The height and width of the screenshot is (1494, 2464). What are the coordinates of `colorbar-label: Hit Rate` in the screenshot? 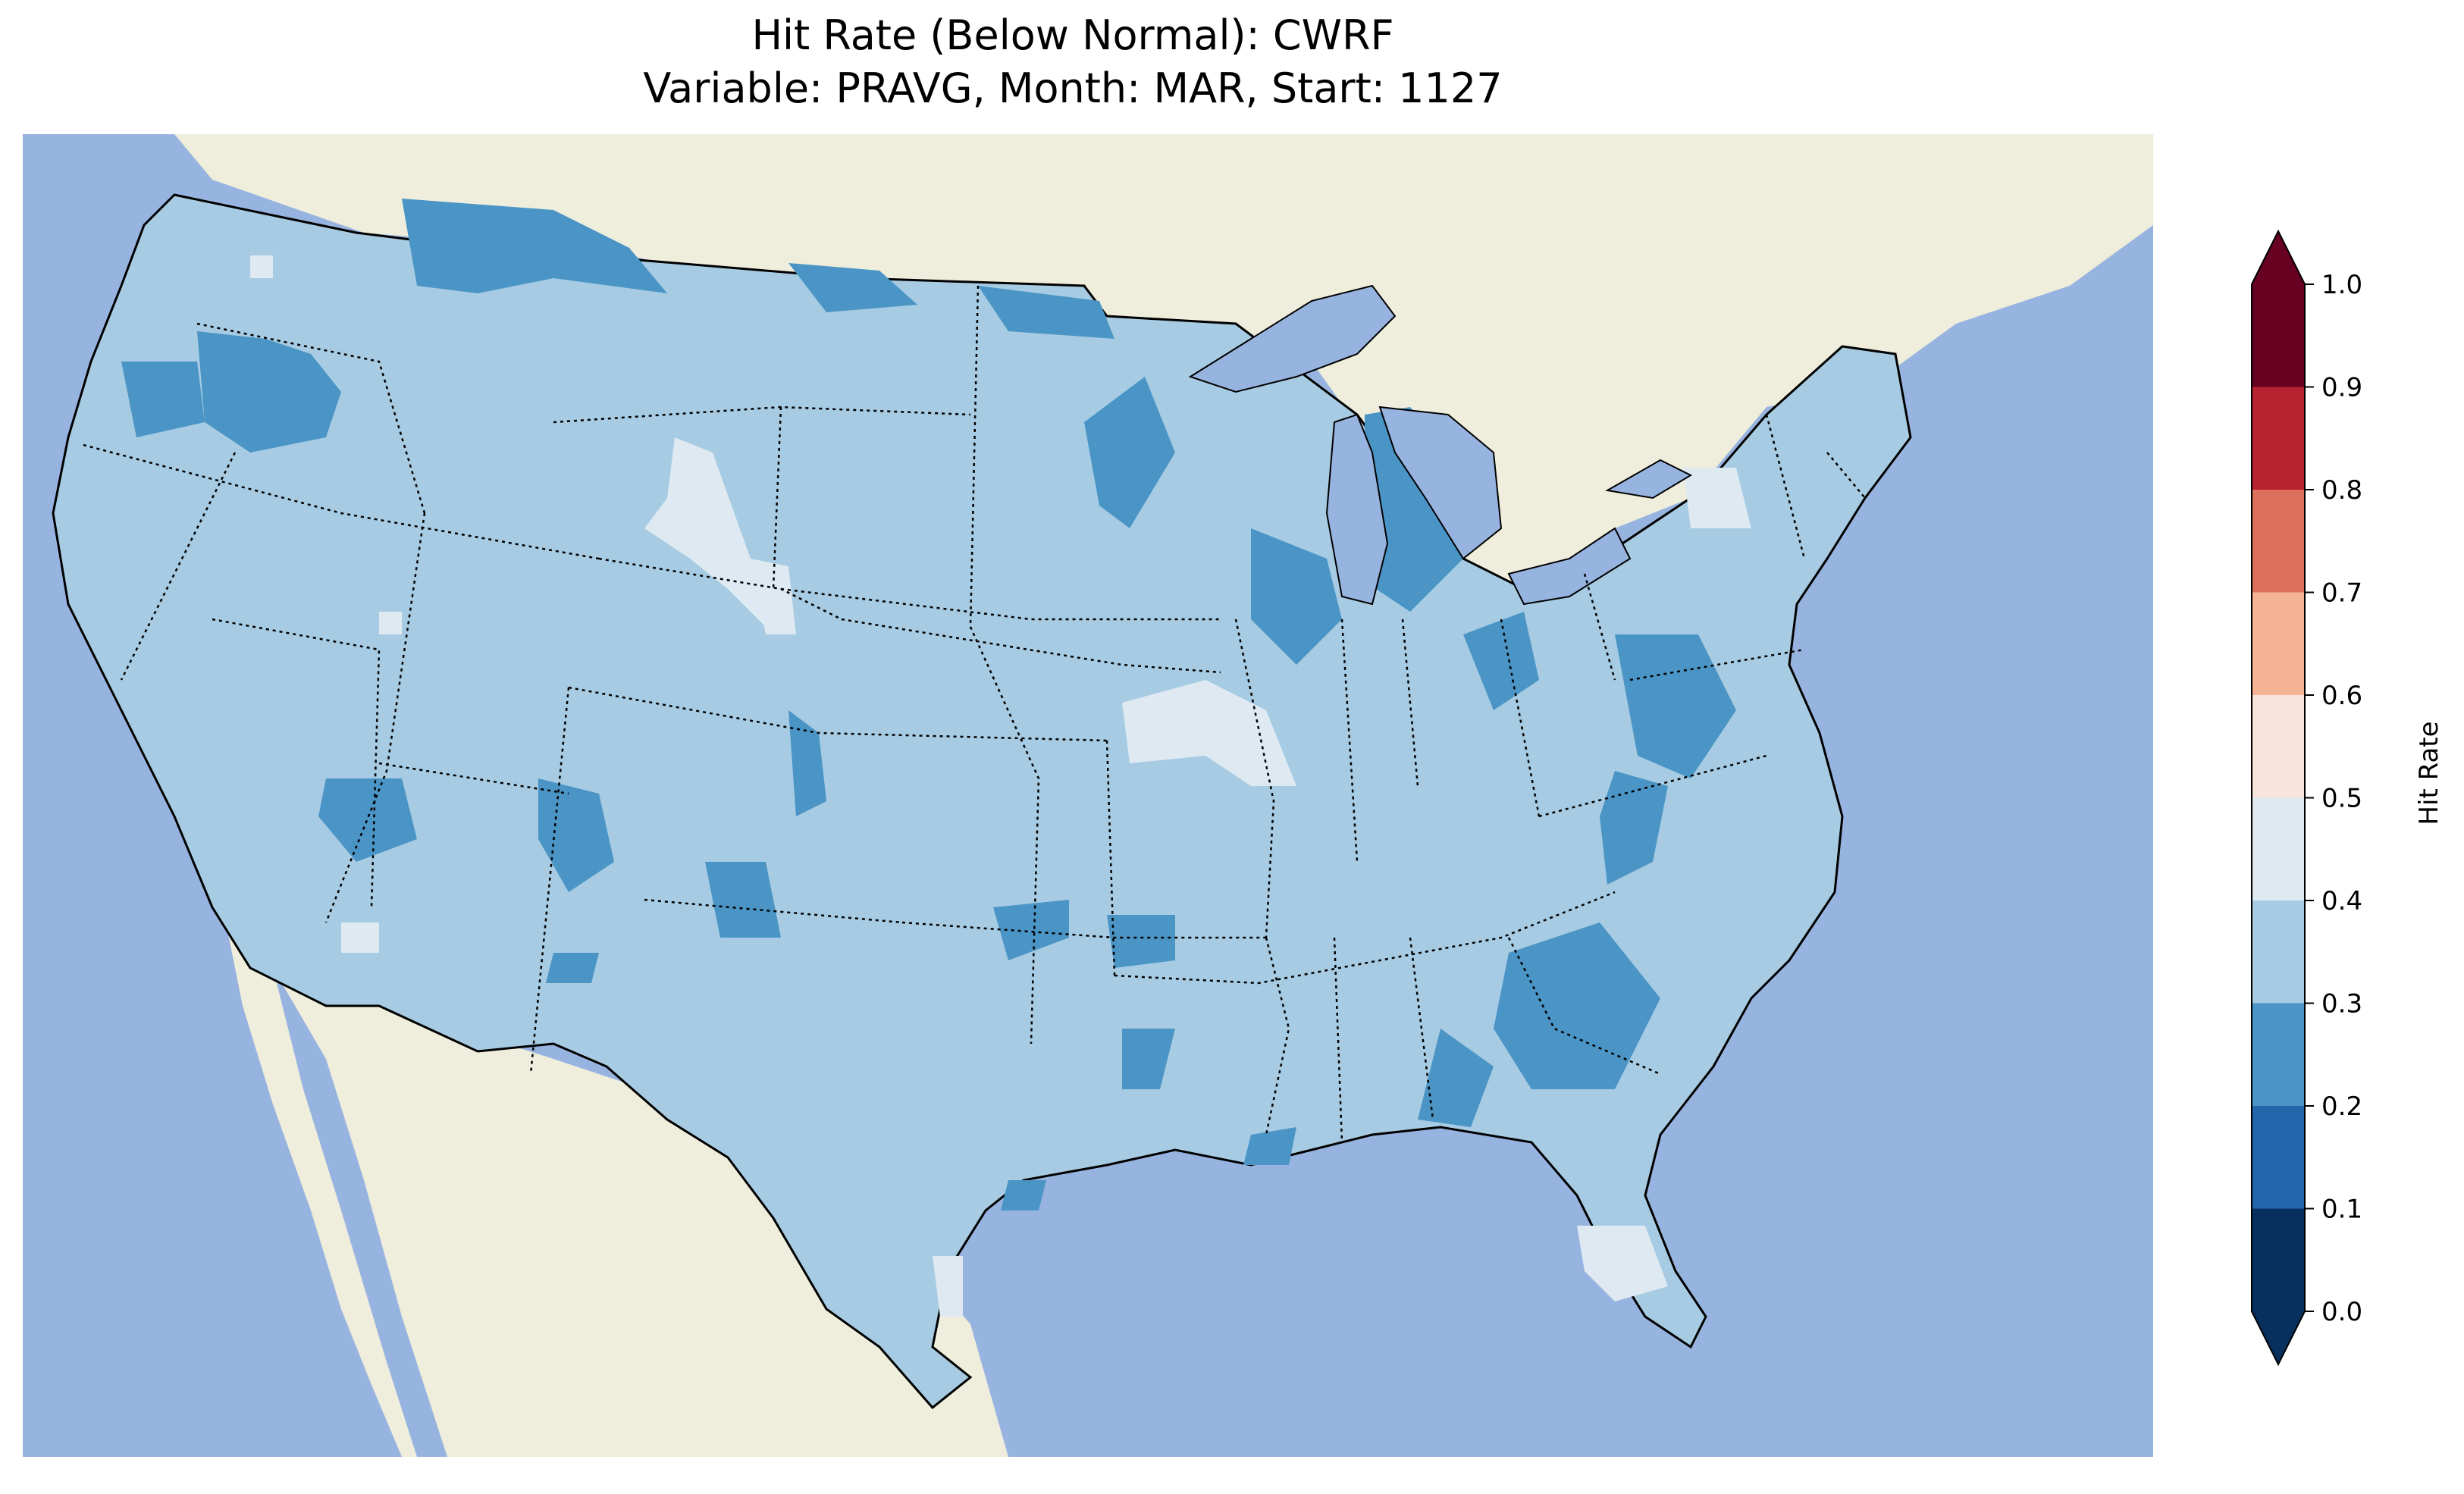 It's located at (2429, 773).